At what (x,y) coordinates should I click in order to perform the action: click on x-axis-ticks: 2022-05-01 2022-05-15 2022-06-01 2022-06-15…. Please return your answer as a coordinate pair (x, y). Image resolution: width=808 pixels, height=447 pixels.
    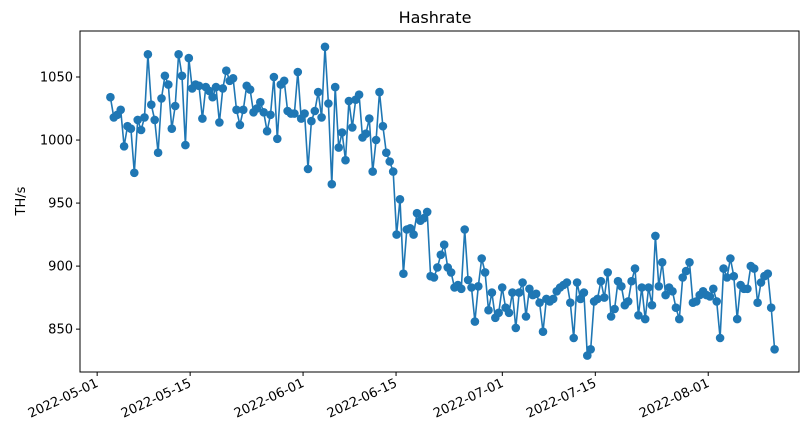
    Looking at the image, I should click on (369, 397).